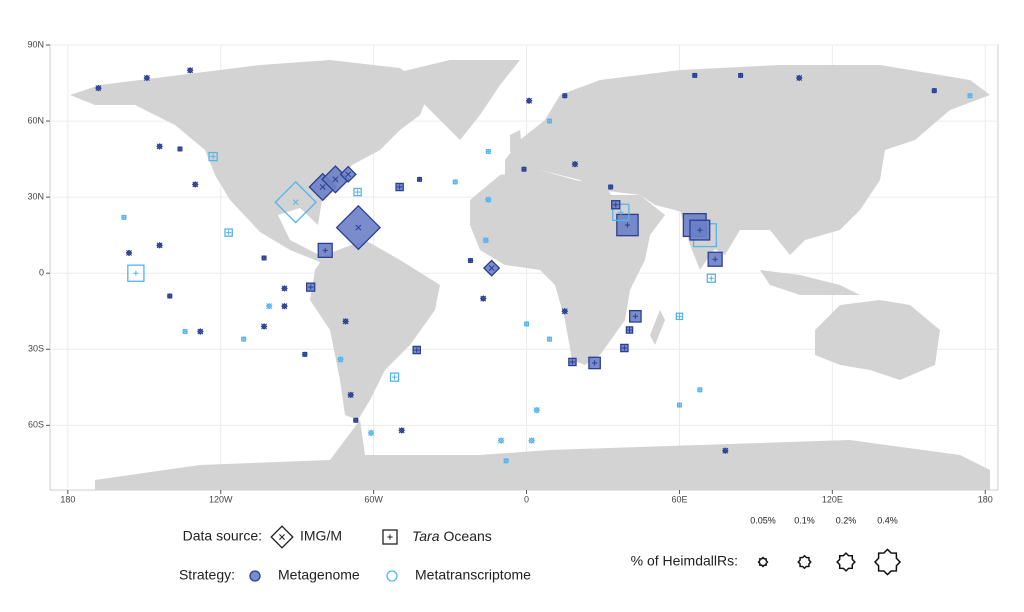 This screenshot has width=1024, height=612. I want to click on y-tick-label: 90N, so click(35, 44).